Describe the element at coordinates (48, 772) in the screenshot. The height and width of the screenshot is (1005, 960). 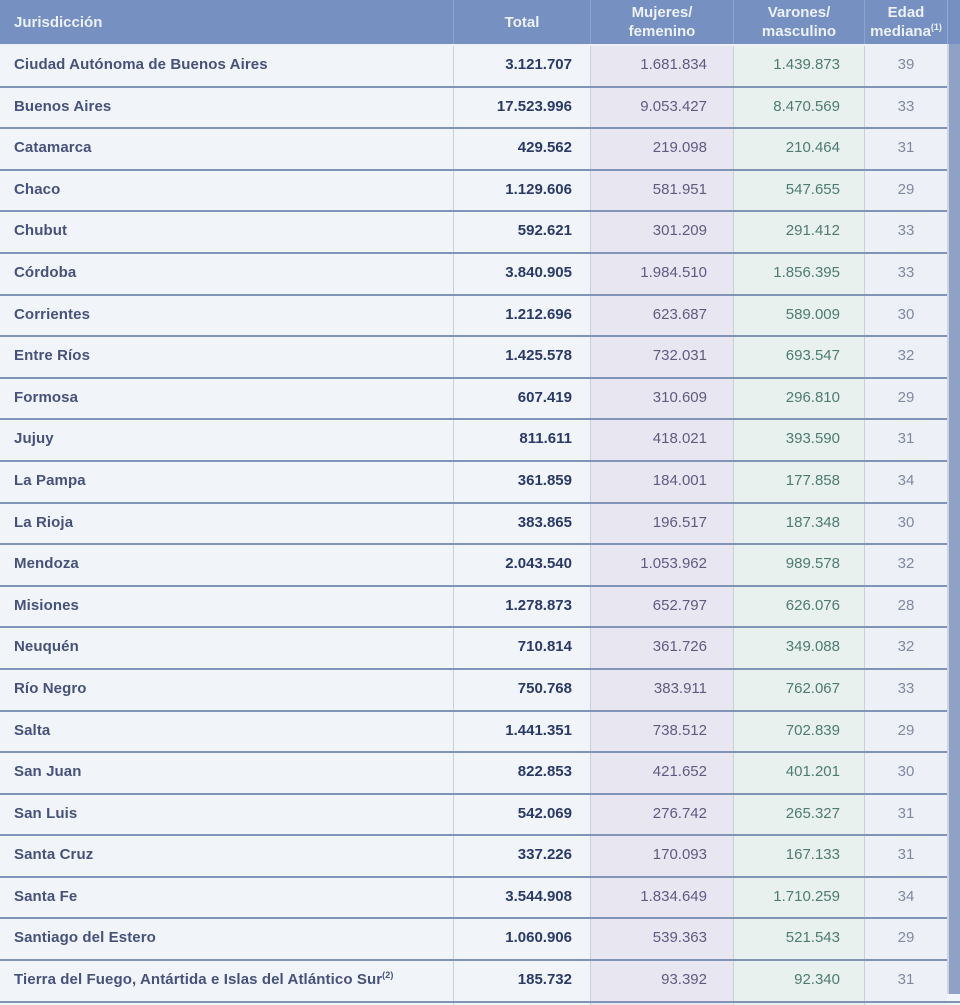
I see `cell-jurisdiccion: San Juan` at that location.